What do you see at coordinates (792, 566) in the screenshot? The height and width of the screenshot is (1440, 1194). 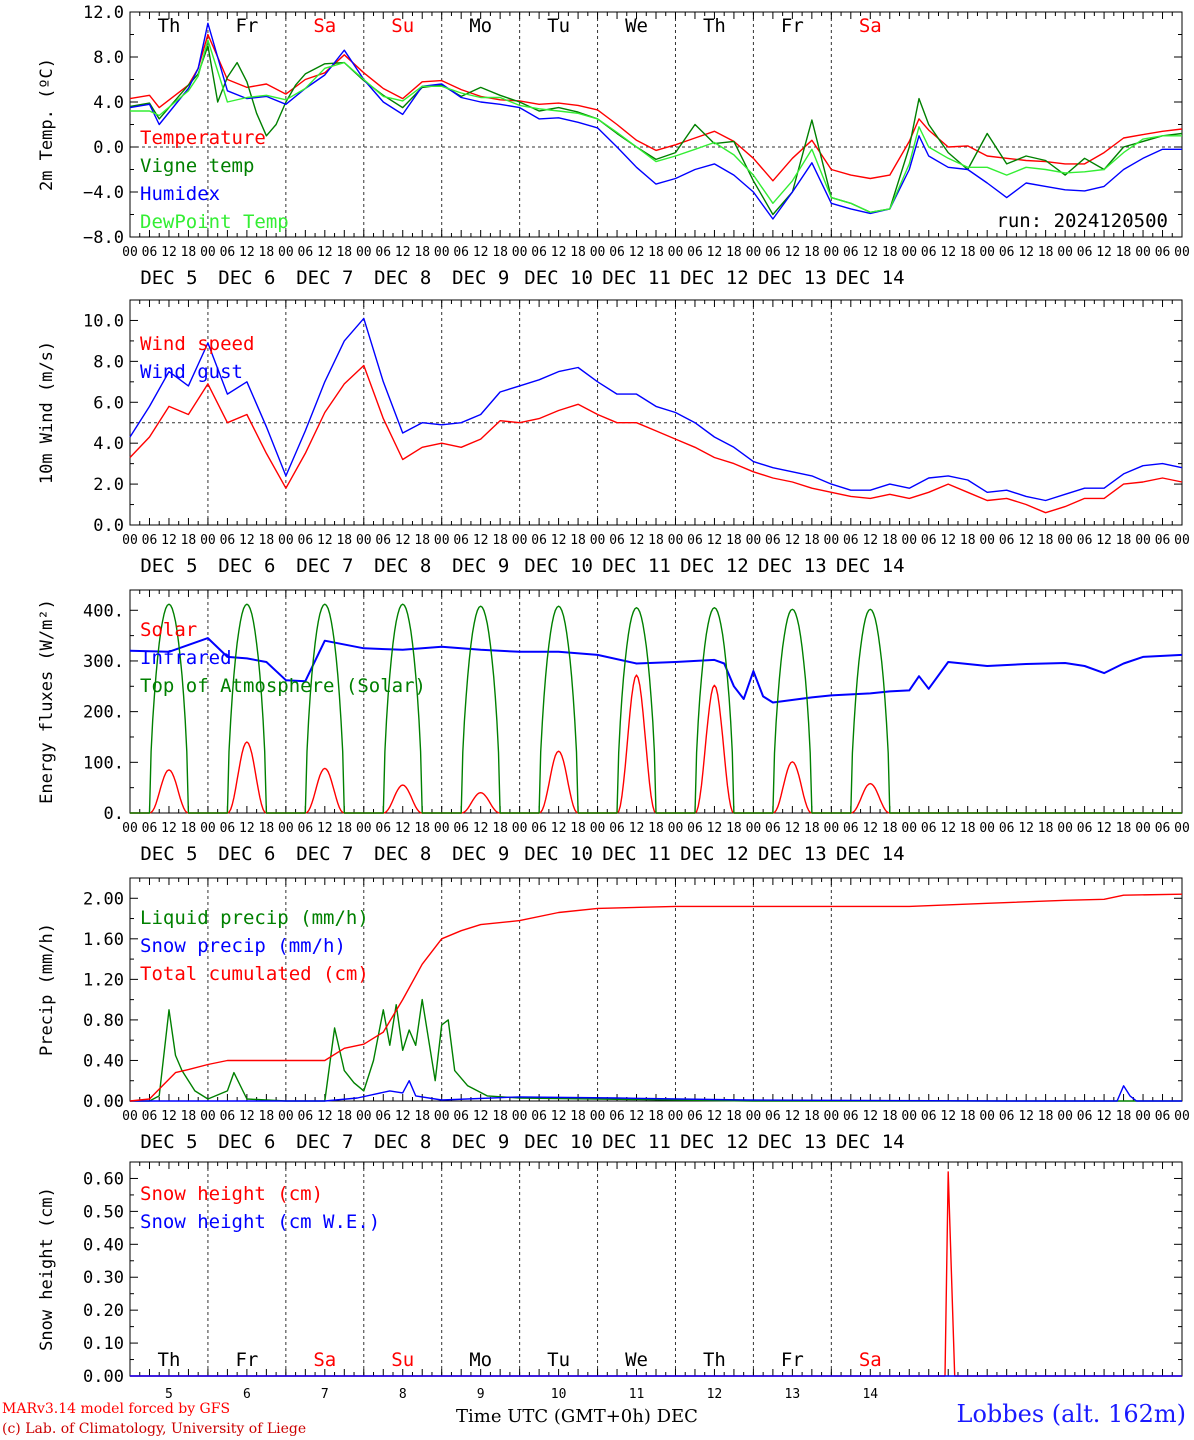 I see `x-date-label: DEC 13` at bounding box center [792, 566].